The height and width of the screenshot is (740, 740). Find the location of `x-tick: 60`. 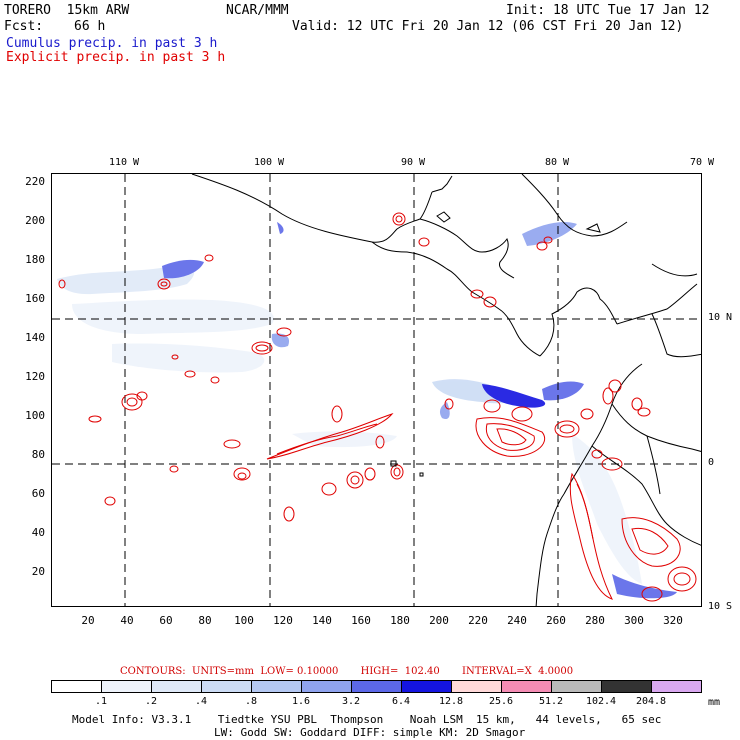

x-tick: 60 is located at coordinates (166, 620).